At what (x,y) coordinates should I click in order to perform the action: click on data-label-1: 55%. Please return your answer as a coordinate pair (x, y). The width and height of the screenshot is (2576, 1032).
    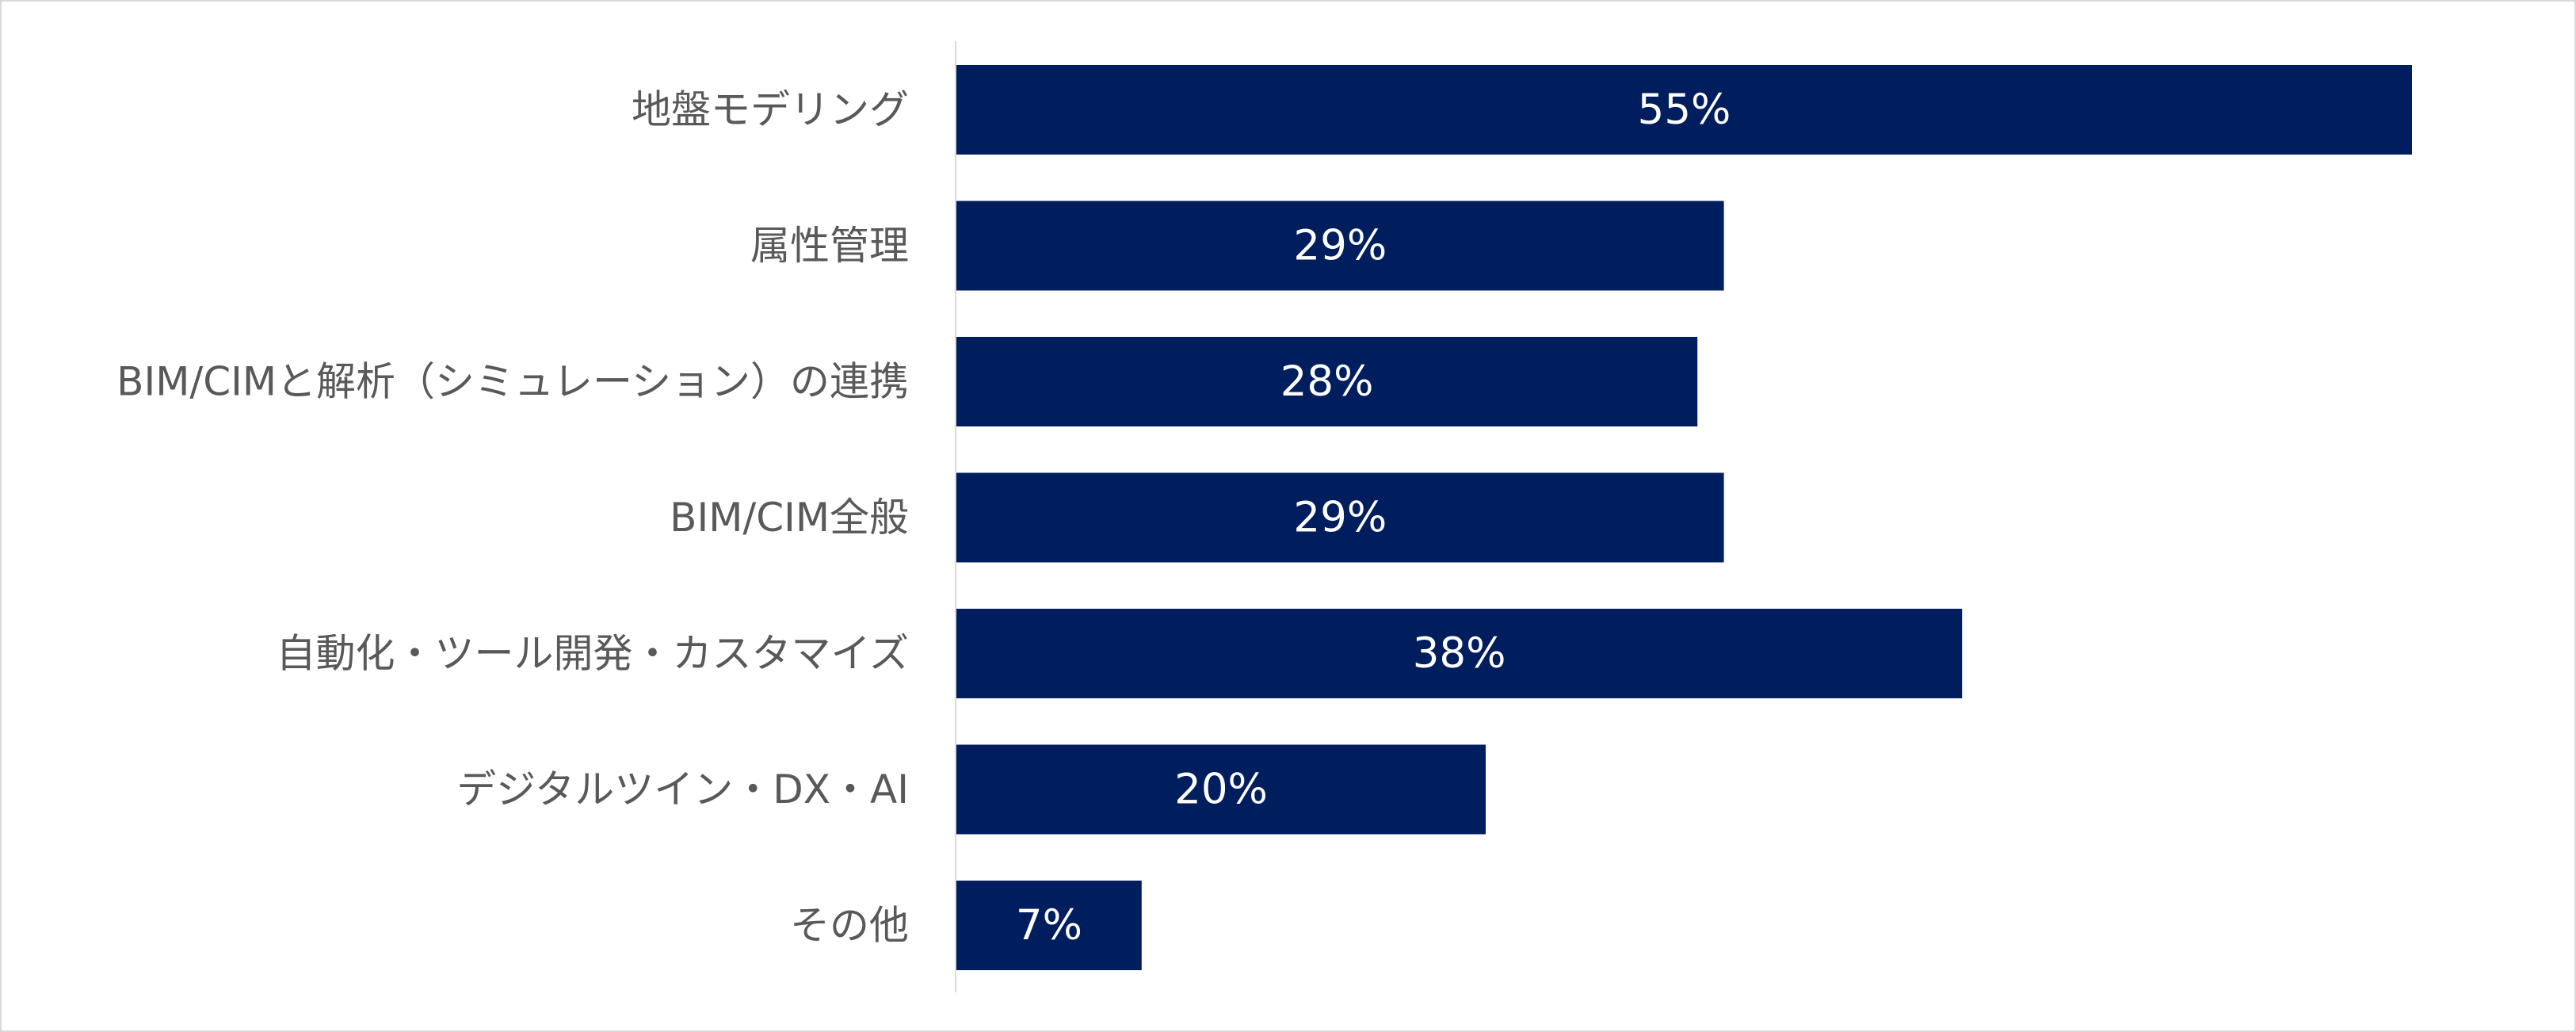
    Looking at the image, I should click on (1684, 110).